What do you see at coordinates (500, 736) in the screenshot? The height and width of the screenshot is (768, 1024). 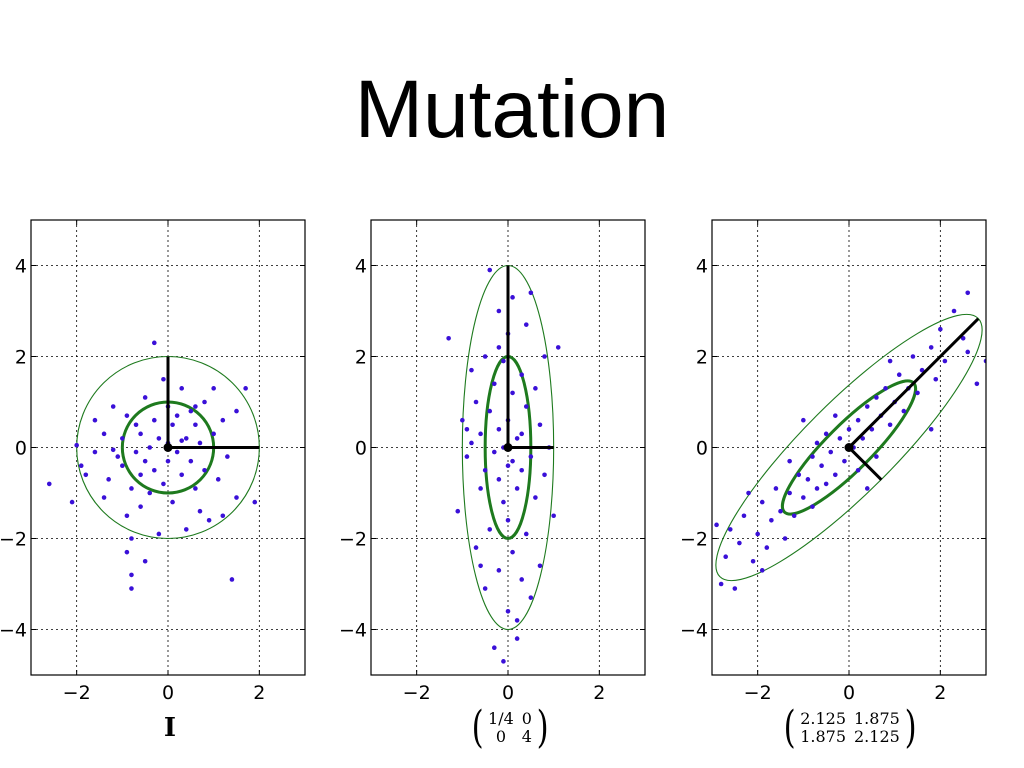 I see `matrix-cell: 0` at bounding box center [500, 736].